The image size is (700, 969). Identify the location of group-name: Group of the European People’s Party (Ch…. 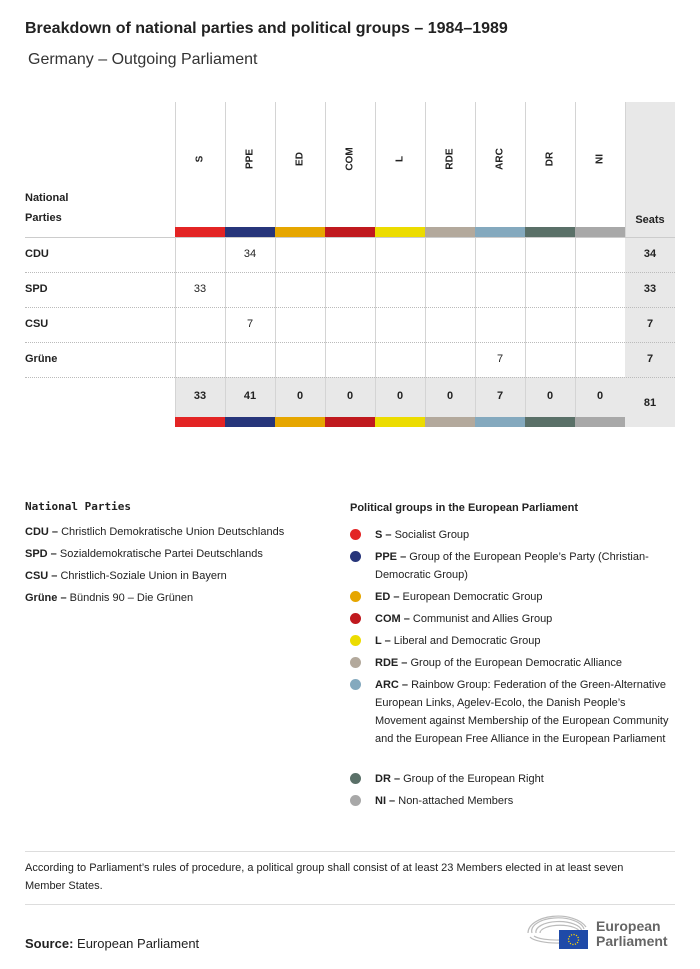
(512, 566).